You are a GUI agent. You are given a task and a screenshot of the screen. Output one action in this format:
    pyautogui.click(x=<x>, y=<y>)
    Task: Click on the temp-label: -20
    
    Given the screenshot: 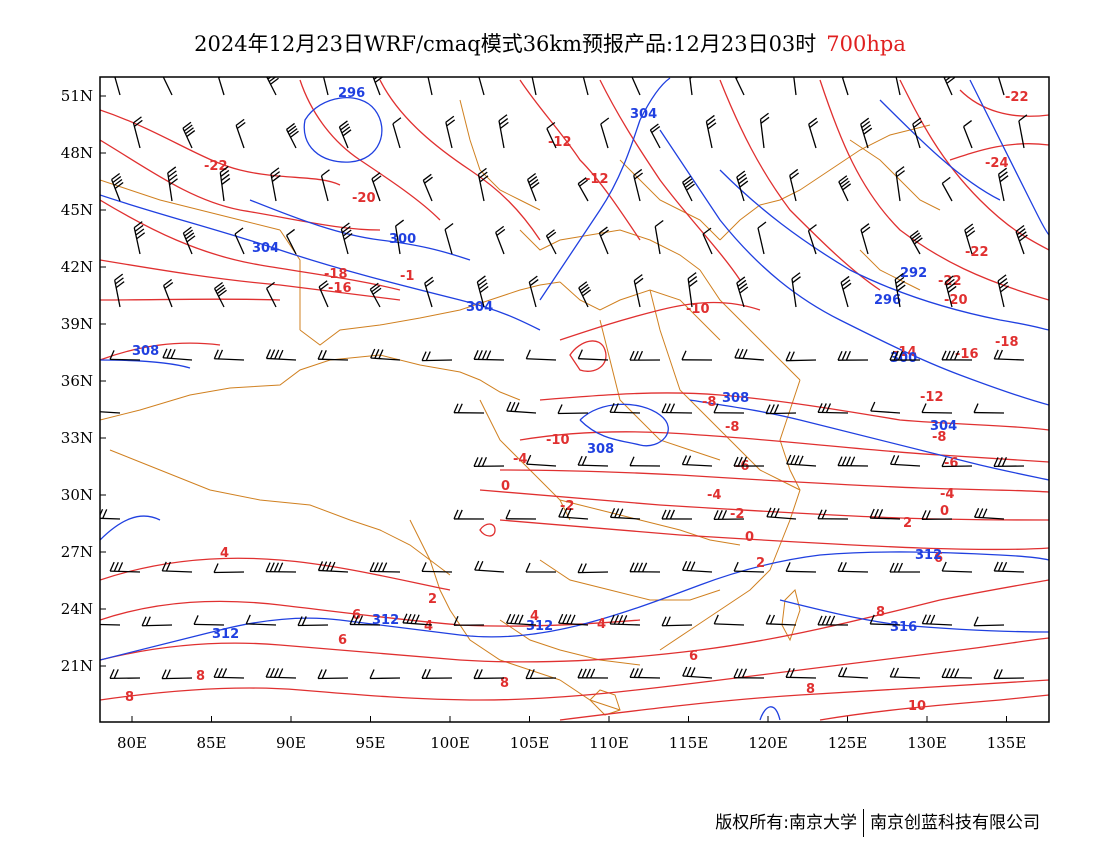 What is the action you would take?
    pyautogui.click(x=956, y=300)
    